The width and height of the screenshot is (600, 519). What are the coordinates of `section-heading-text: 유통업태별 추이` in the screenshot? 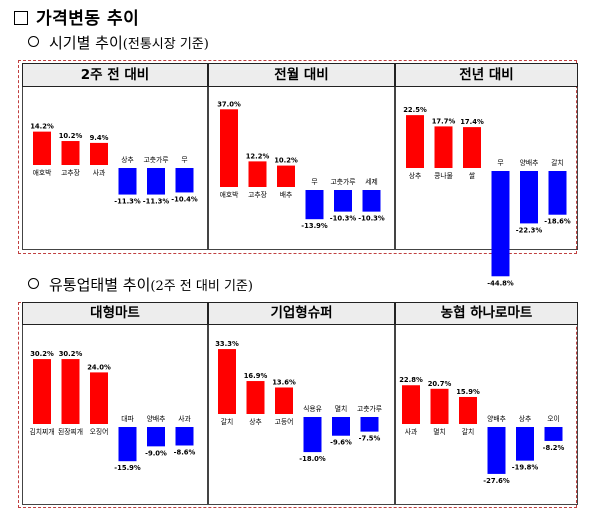 It's located at (100, 285).